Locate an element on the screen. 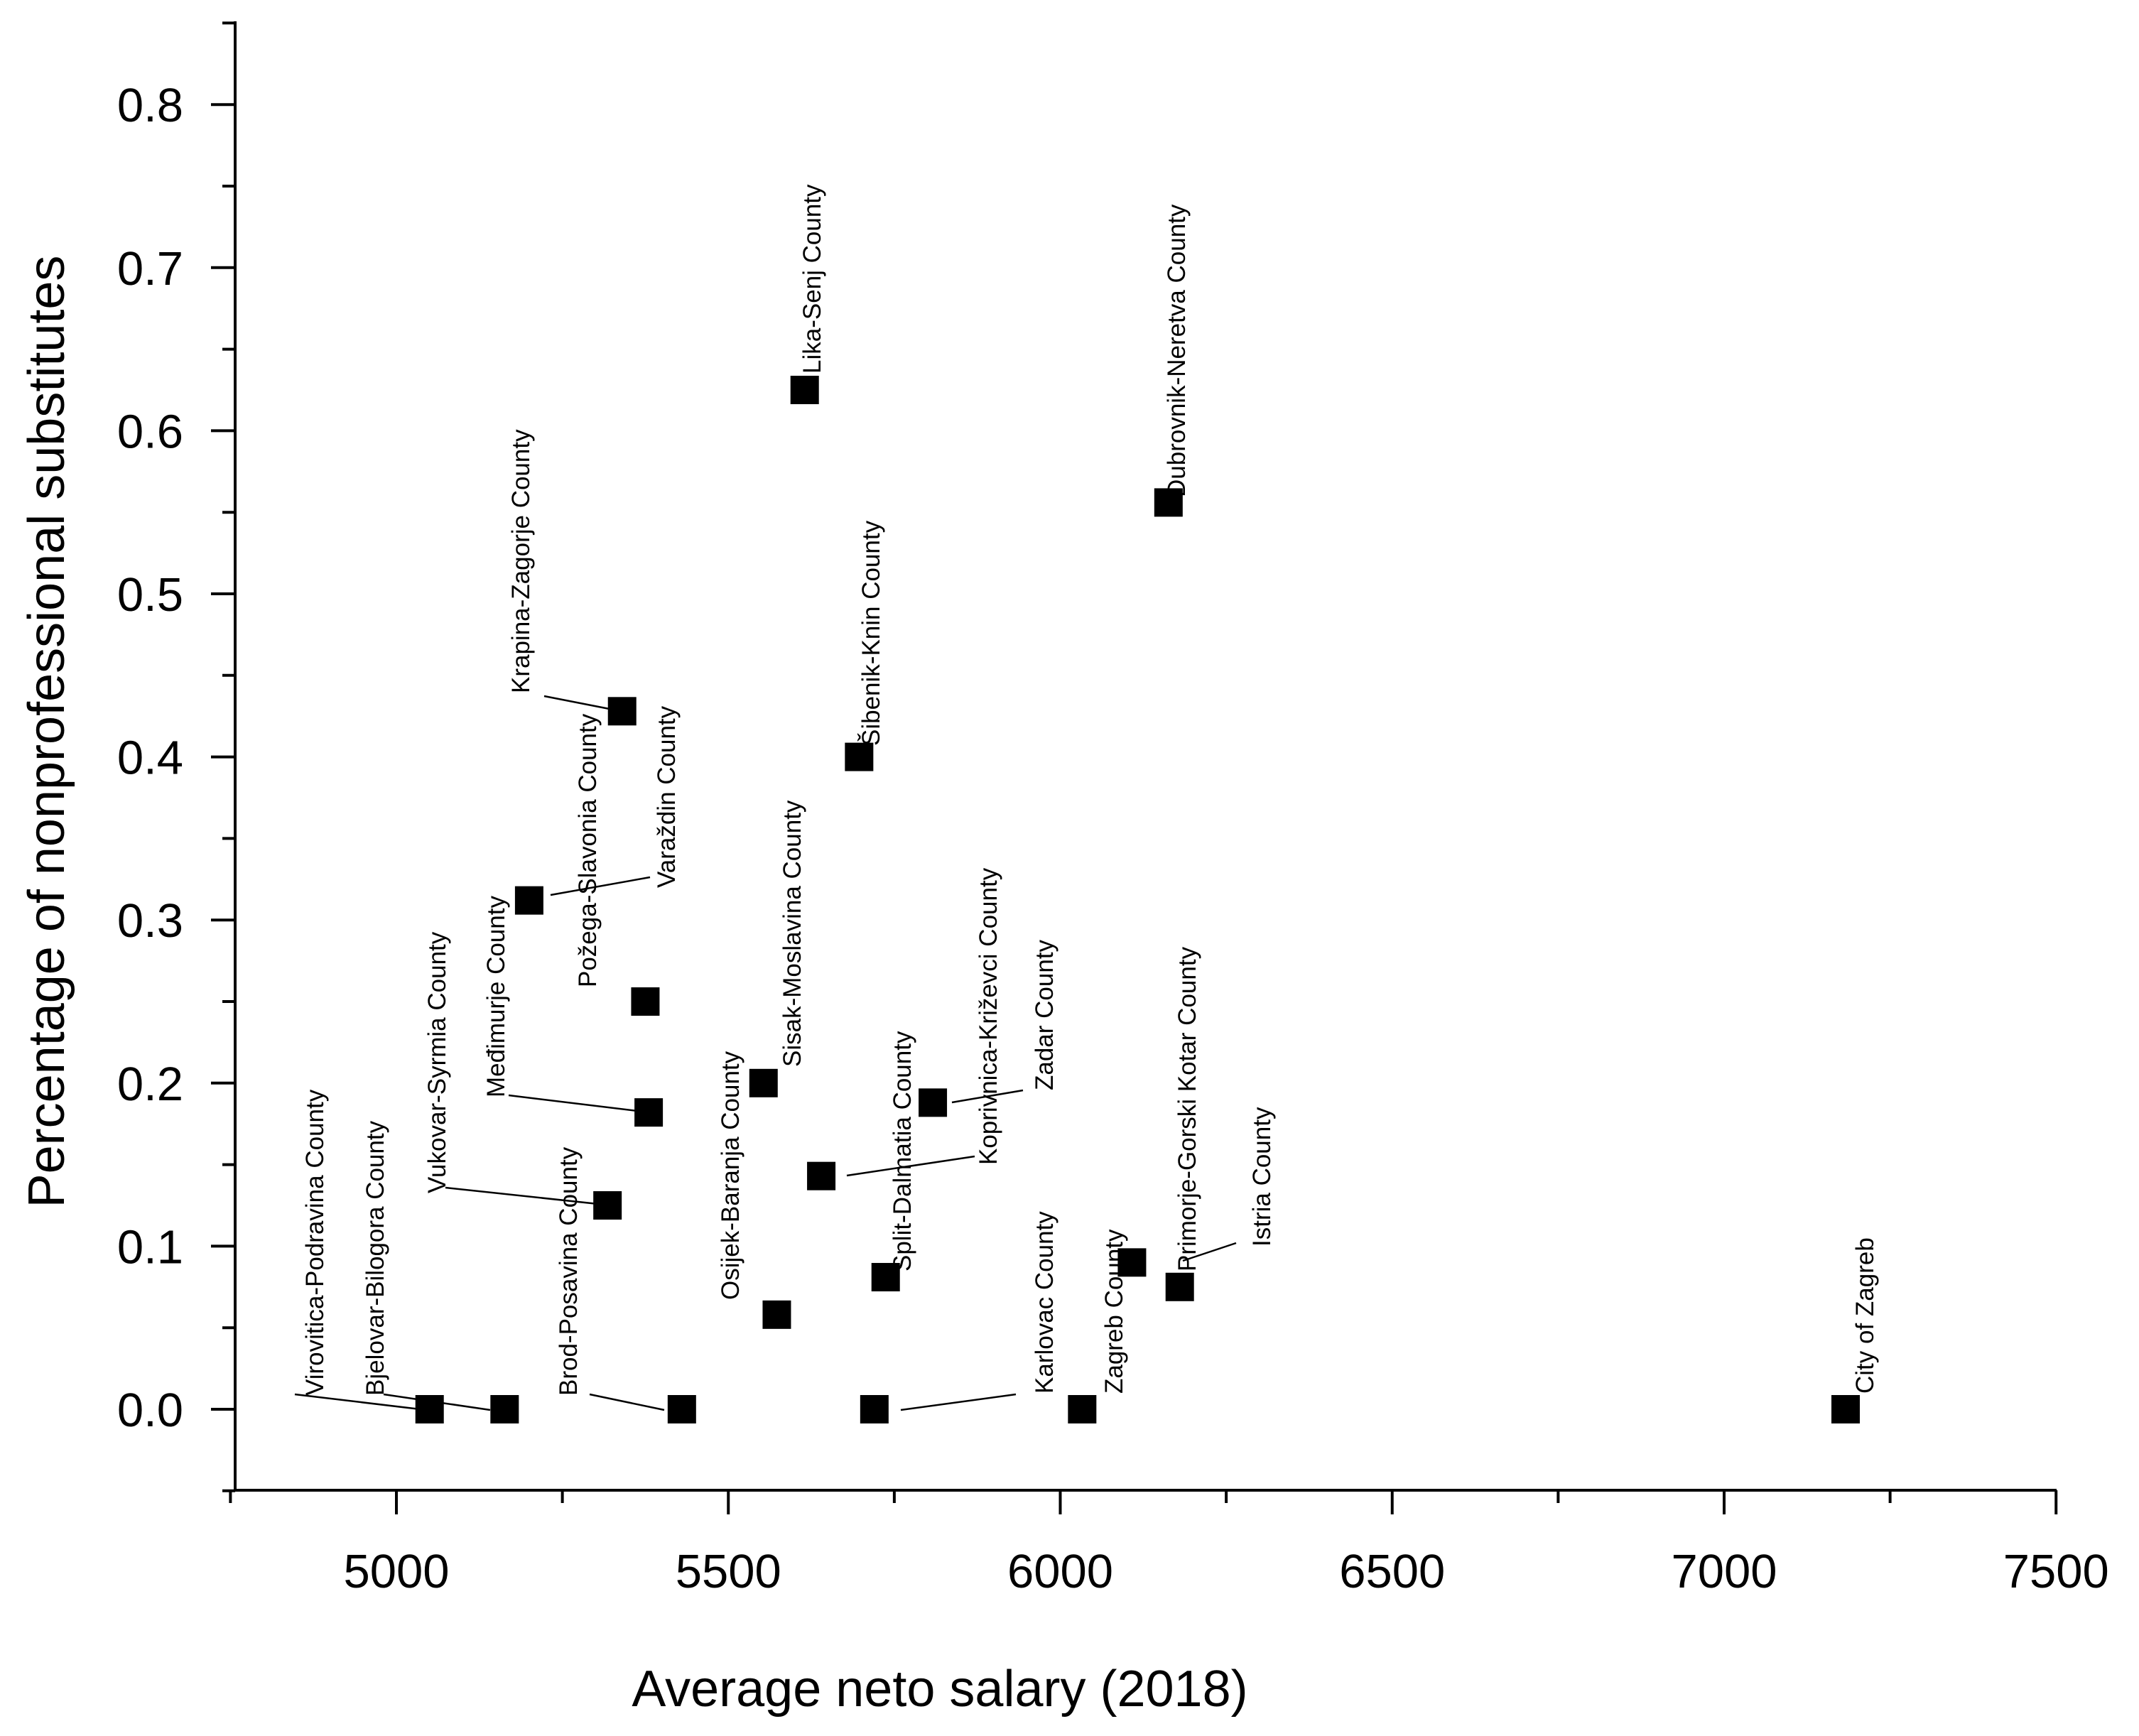 The width and height of the screenshot is (2139, 1736). x-axis-title: Average neto salary (2018) is located at coordinates (940, 1689).